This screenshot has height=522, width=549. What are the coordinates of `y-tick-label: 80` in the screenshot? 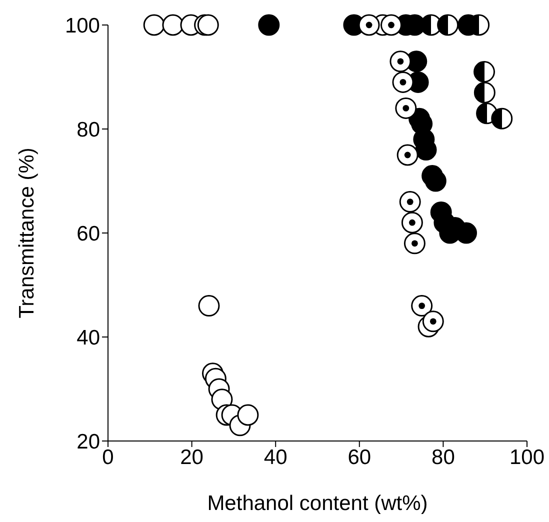 It's located at (88, 130).